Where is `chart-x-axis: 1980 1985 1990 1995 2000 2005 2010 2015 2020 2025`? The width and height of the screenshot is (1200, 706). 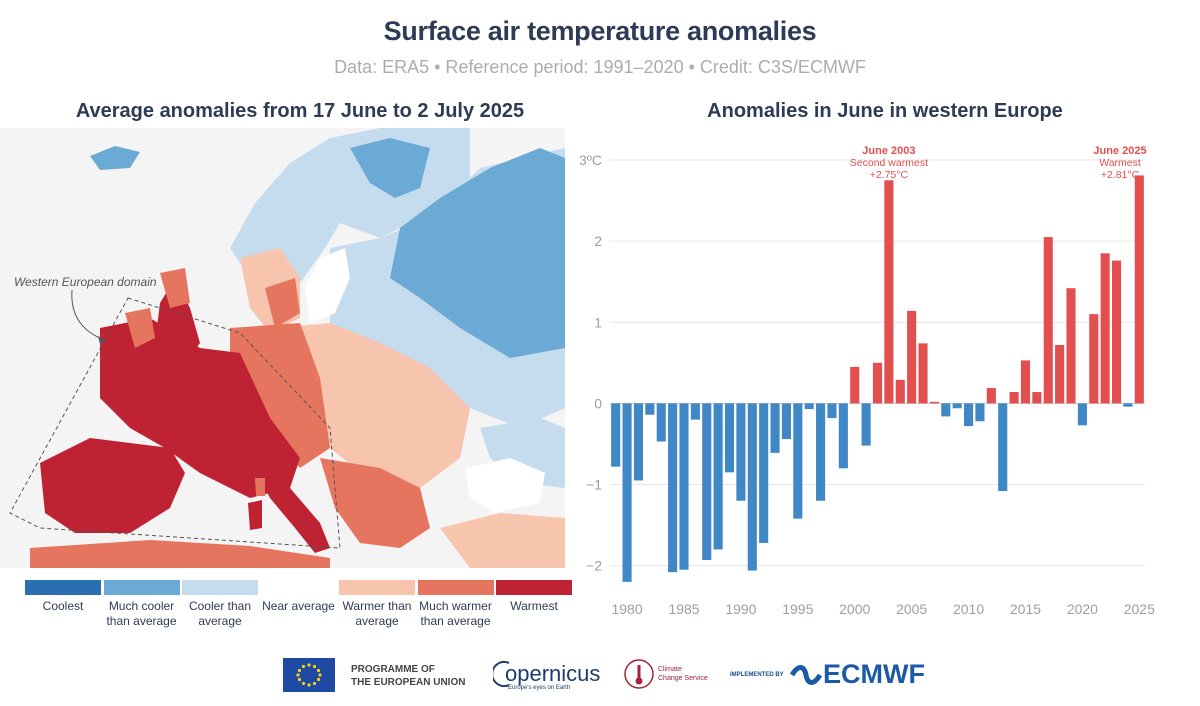 chart-x-axis: 1980 1985 1990 1995 2000 2005 2010 2015 2020 2025 is located at coordinates (883, 609).